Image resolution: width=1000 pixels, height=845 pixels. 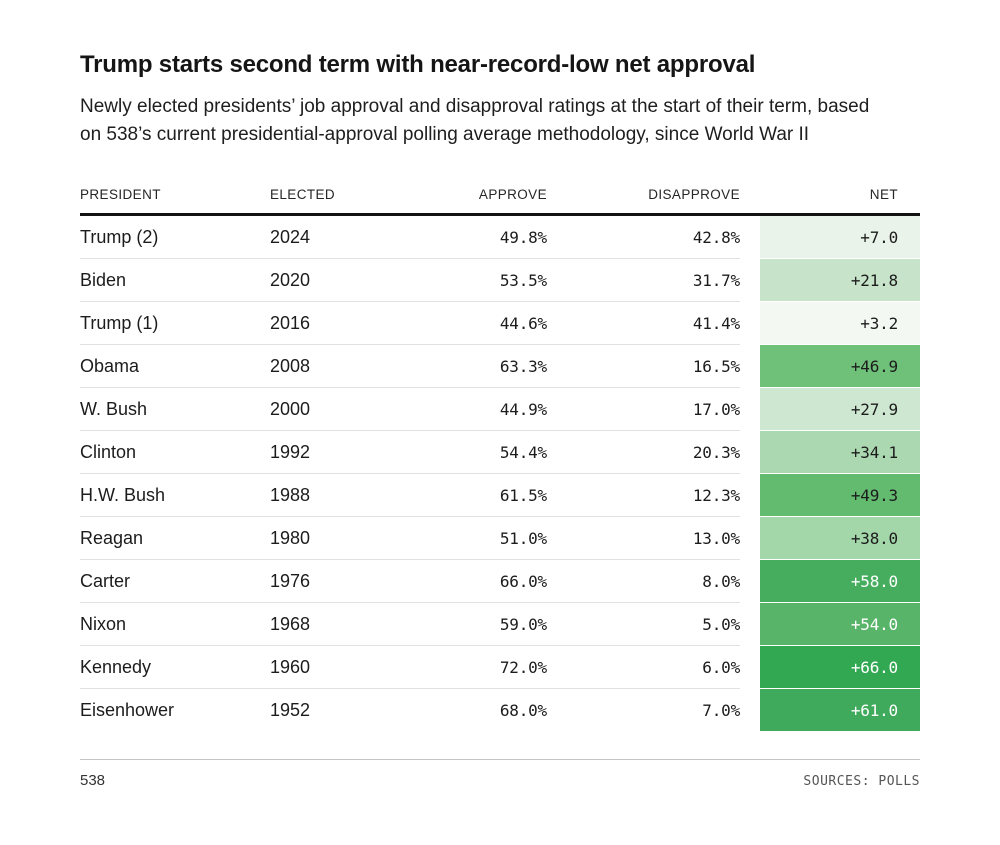 What do you see at coordinates (643, 452) in the screenshot?
I see `disapprove-cell: 20.3%` at bounding box center [643, 452].